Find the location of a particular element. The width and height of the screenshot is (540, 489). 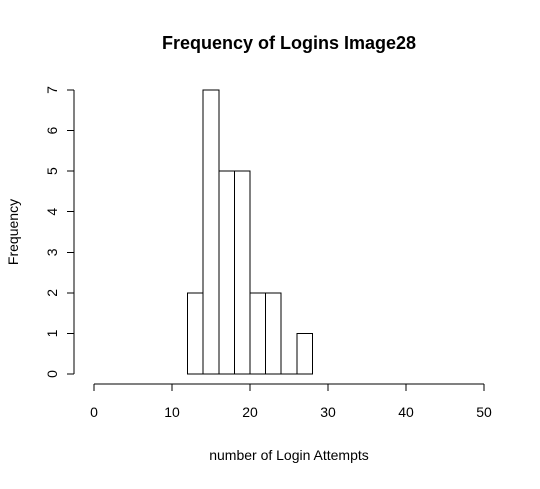

x-tick-label-4: 40 is located at coordinates (406, 412).